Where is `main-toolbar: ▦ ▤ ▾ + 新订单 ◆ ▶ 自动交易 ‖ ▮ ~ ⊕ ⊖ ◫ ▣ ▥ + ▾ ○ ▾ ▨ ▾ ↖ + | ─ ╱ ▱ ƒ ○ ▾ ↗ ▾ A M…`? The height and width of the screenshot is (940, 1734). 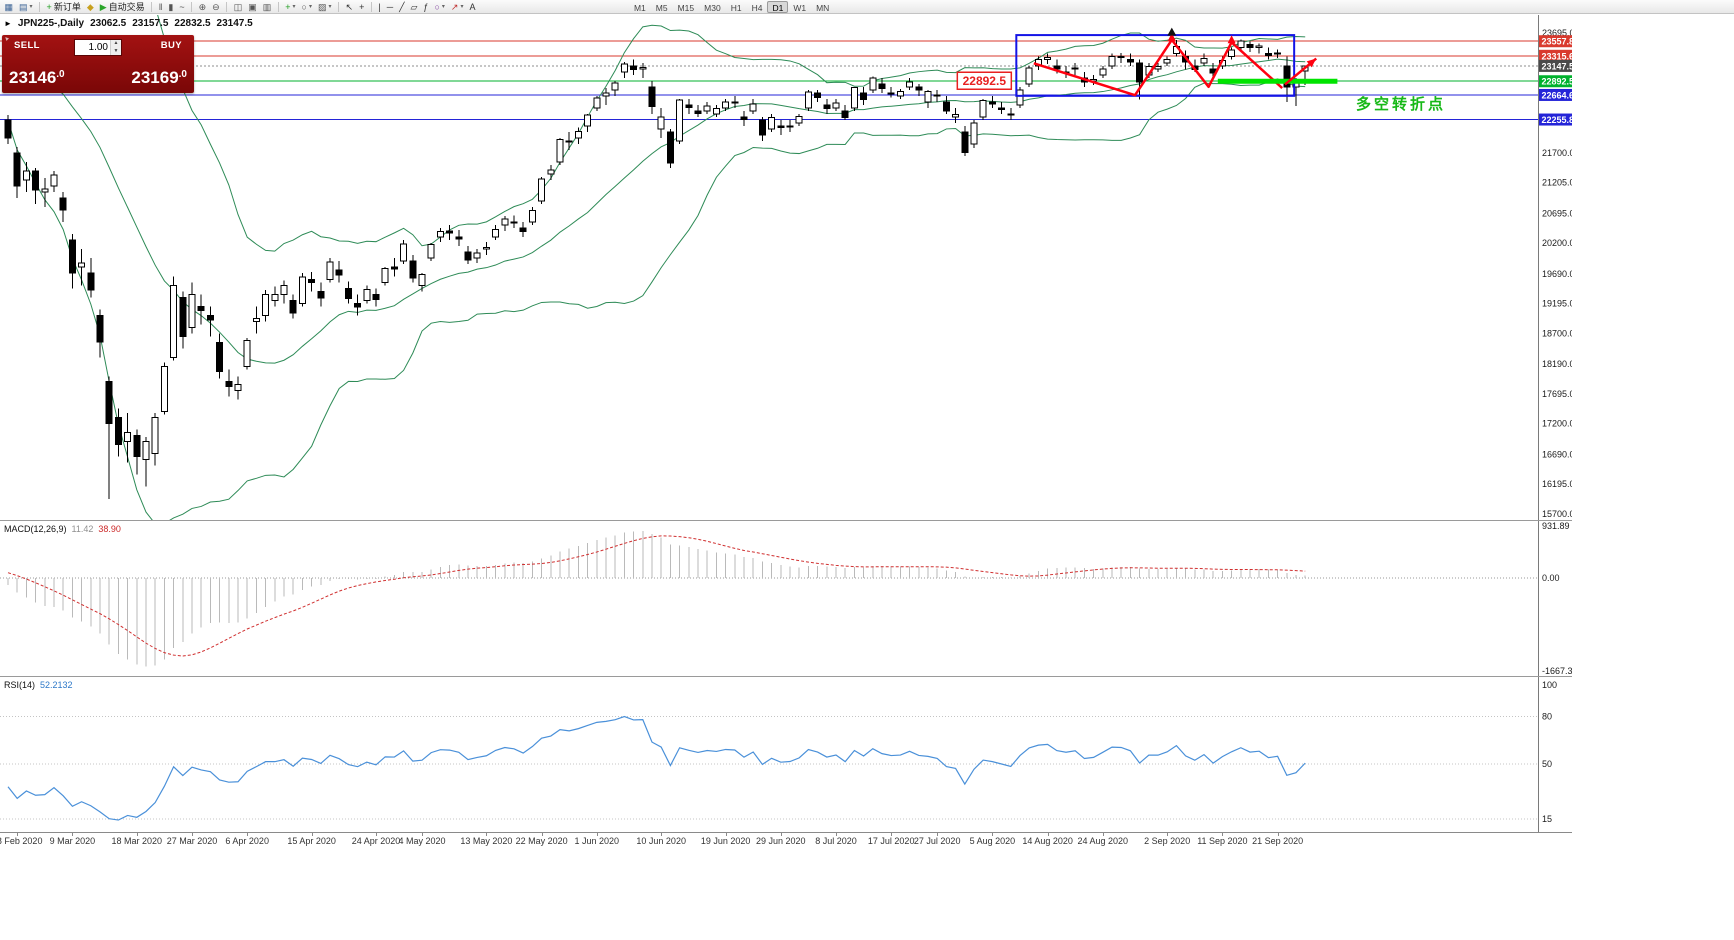
main-toolbar: ▦ ▤ ▾ + 新订单 ◆ ▶ 自动交易 ‖ ▮ ~ ⊕ ⊖ ◫ ▣ ▥ + ▾ ○ ▾ ▨ ▾ ↖ + | ─ ╱ ▱ ƒ ○ ▾ ↗ ▾ A M… is located at coordinates (867, 7).